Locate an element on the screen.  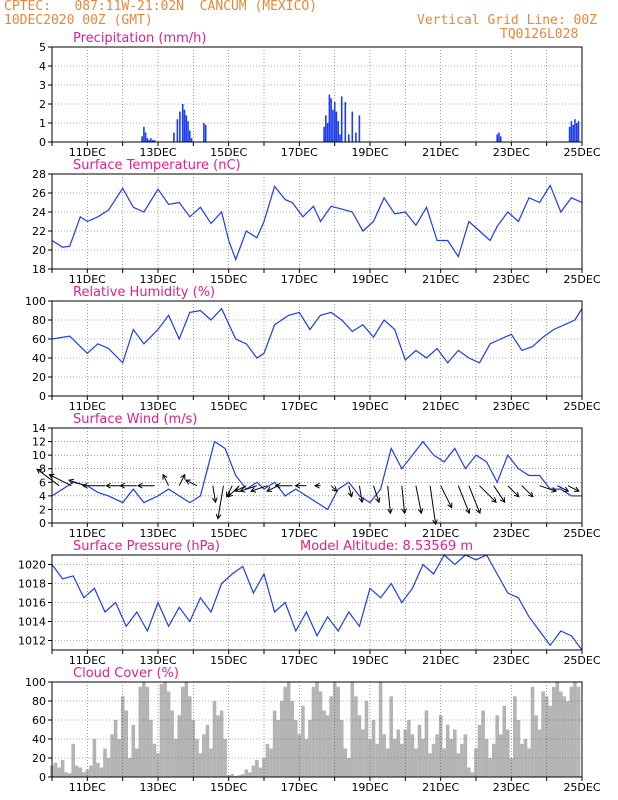
y-tick-label: 60 is located at coordinates (39, 720).